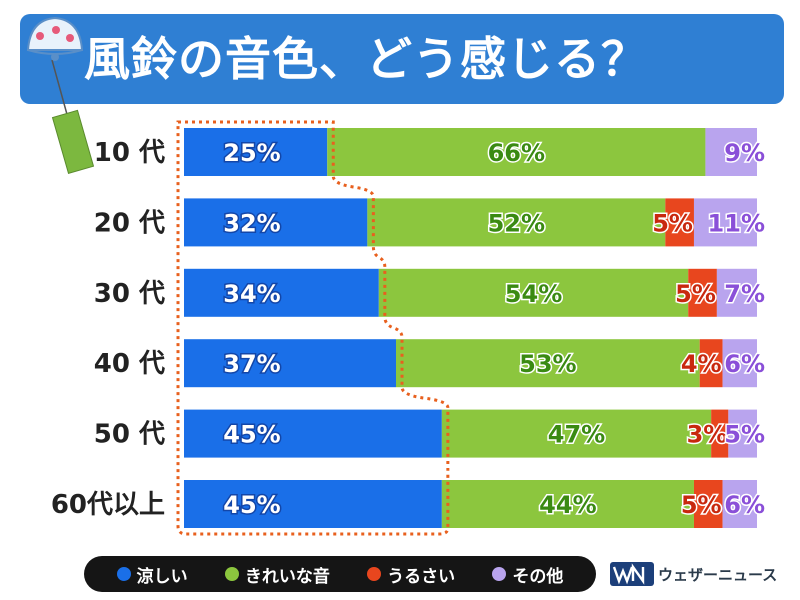 The height and width of the screenshot is (600, 800). I want to click on data-label-cool: 32%, so click(251, 223).